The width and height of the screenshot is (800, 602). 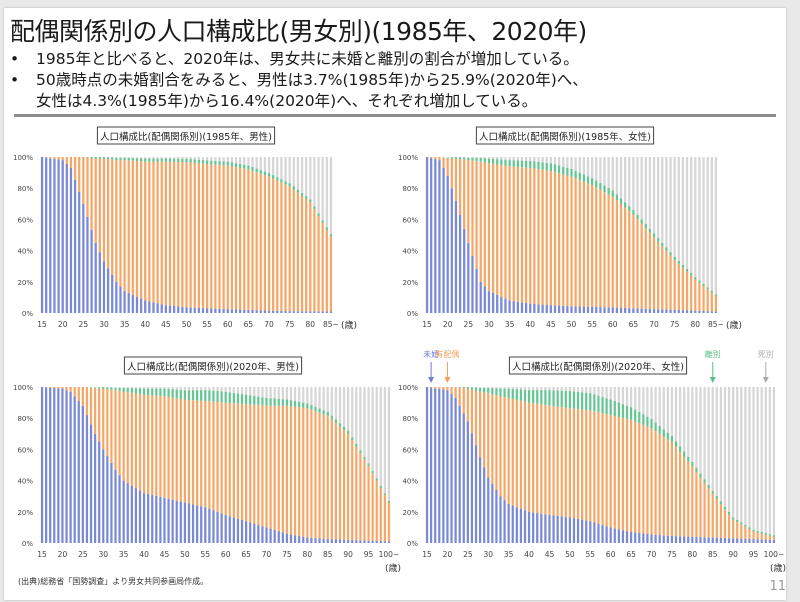 What do you see at coordinates (369, 554) in the screenshot?
I see `x-tick-label: 95` at bounding box center [369, 554].